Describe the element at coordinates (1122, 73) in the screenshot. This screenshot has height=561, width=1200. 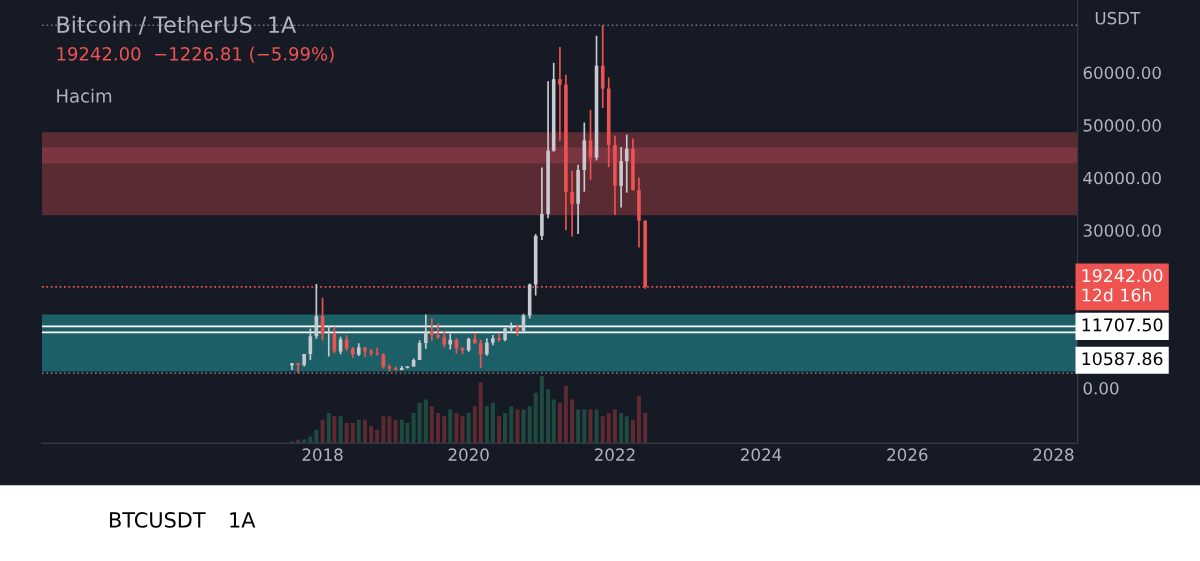
I see `y-tick-label: 60000.00` at that location.